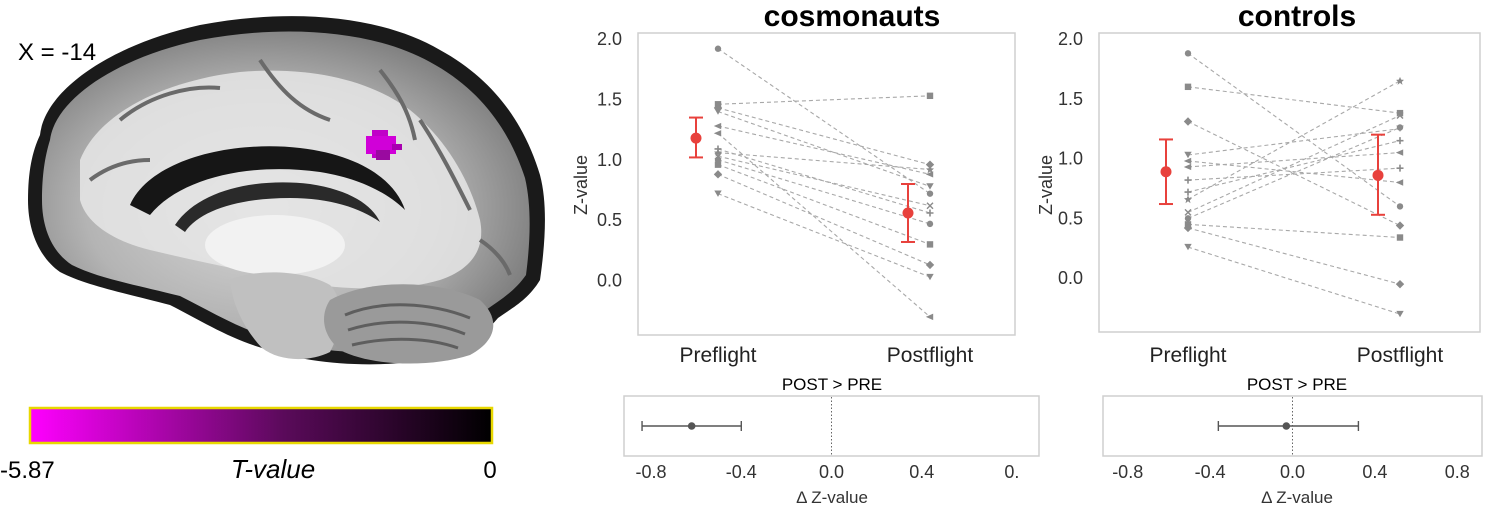 This screenshot has width=1499, height=507. Describe the element at coordinates (1046, 185) in the screenshot. I see `y-axis-label: Z-value` at that location.